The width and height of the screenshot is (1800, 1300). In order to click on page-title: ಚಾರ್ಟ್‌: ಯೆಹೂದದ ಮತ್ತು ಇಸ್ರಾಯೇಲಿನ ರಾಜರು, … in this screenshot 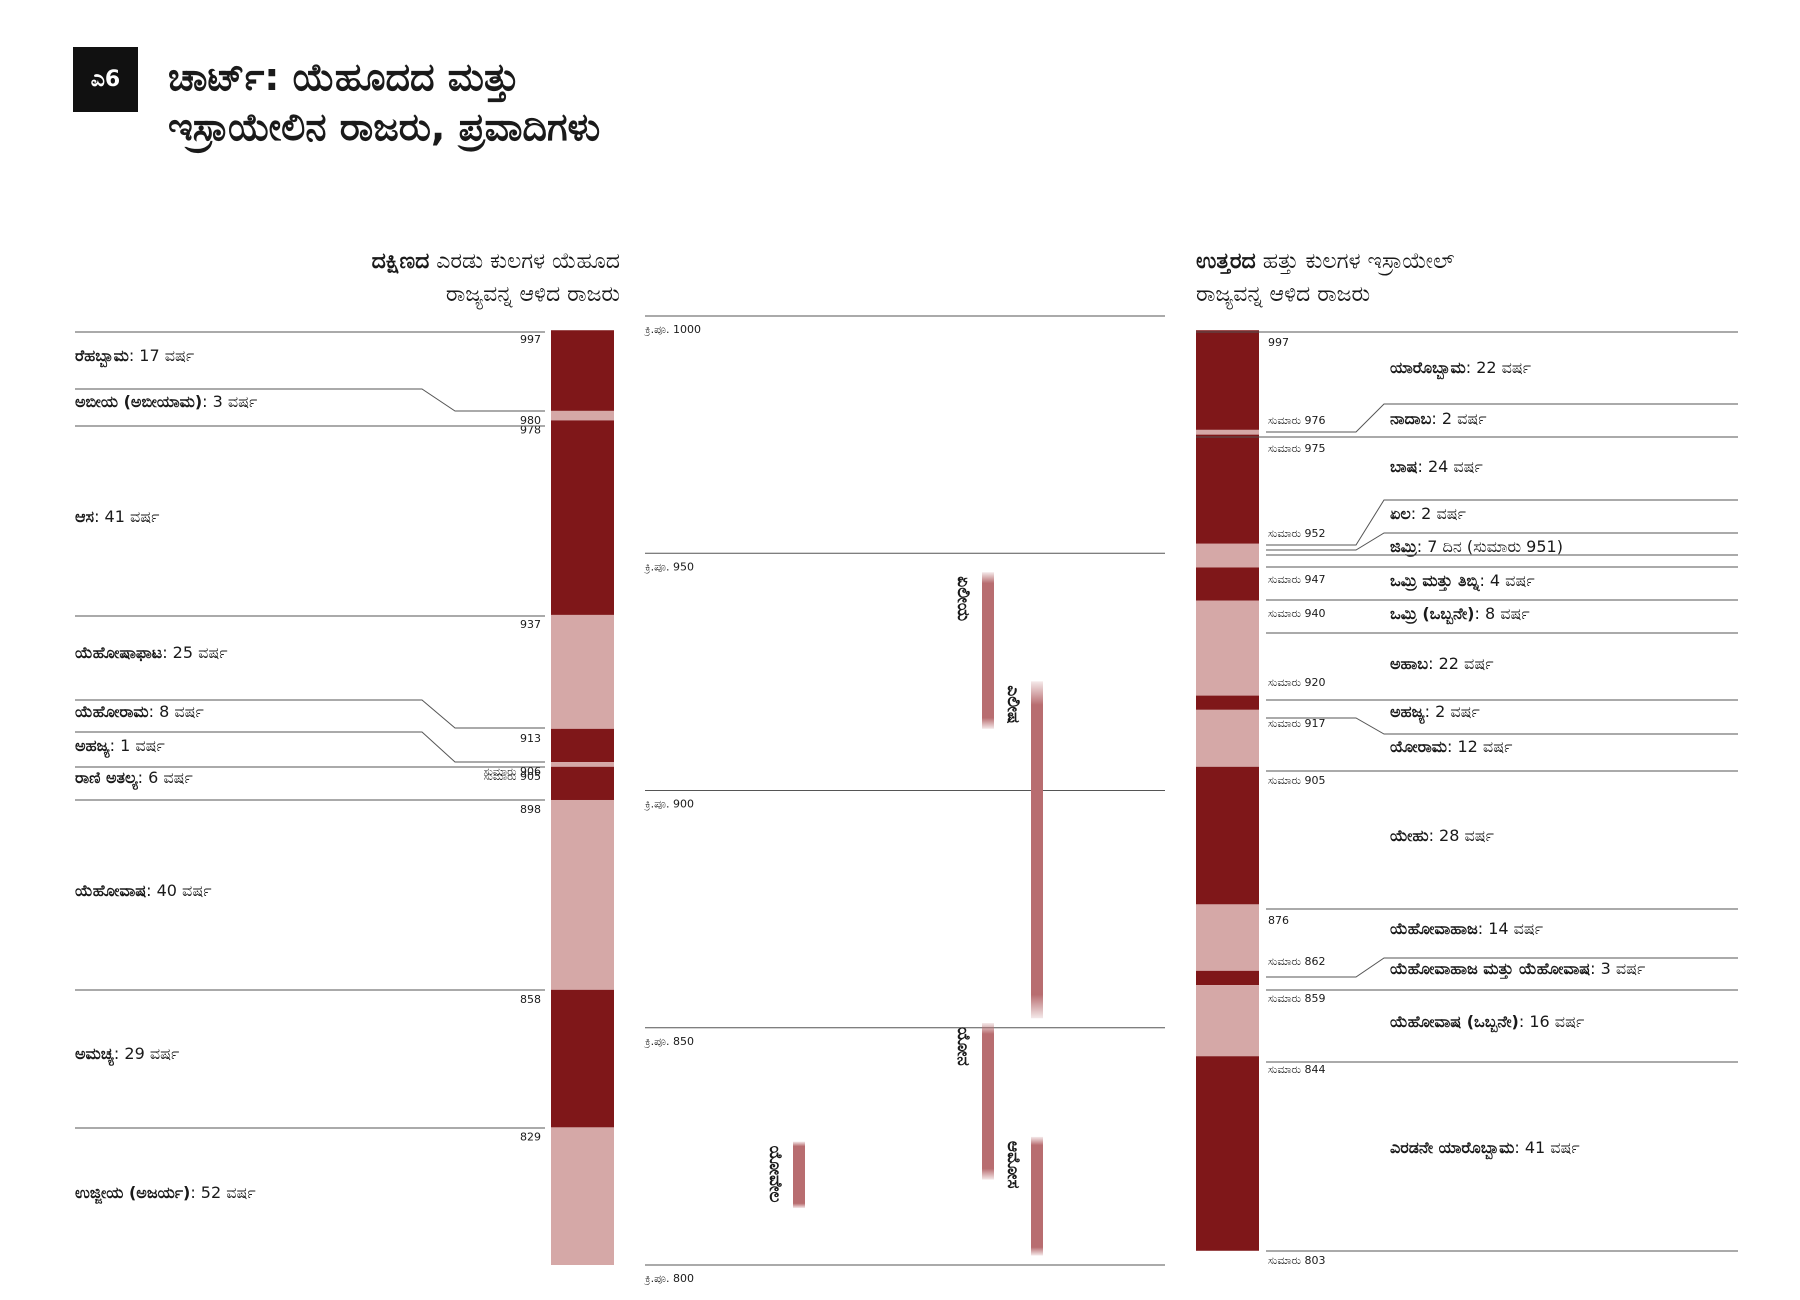, I will do `click(518, 102)`.